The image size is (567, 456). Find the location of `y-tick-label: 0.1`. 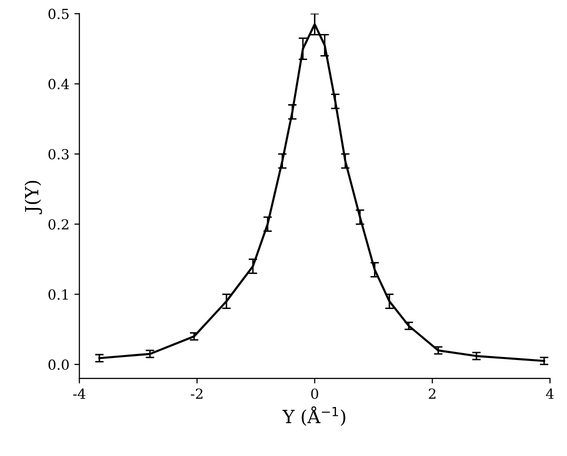

y-tick-label: 0.1 is located at coordinates (58, 294).